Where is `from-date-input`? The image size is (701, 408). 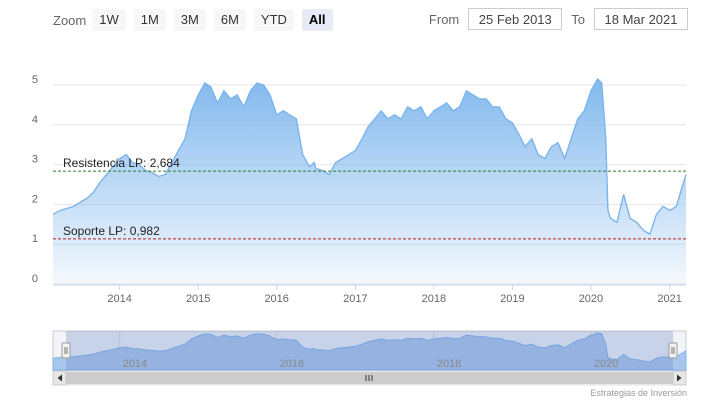 from-date-input is located at coordinates (515, 19).